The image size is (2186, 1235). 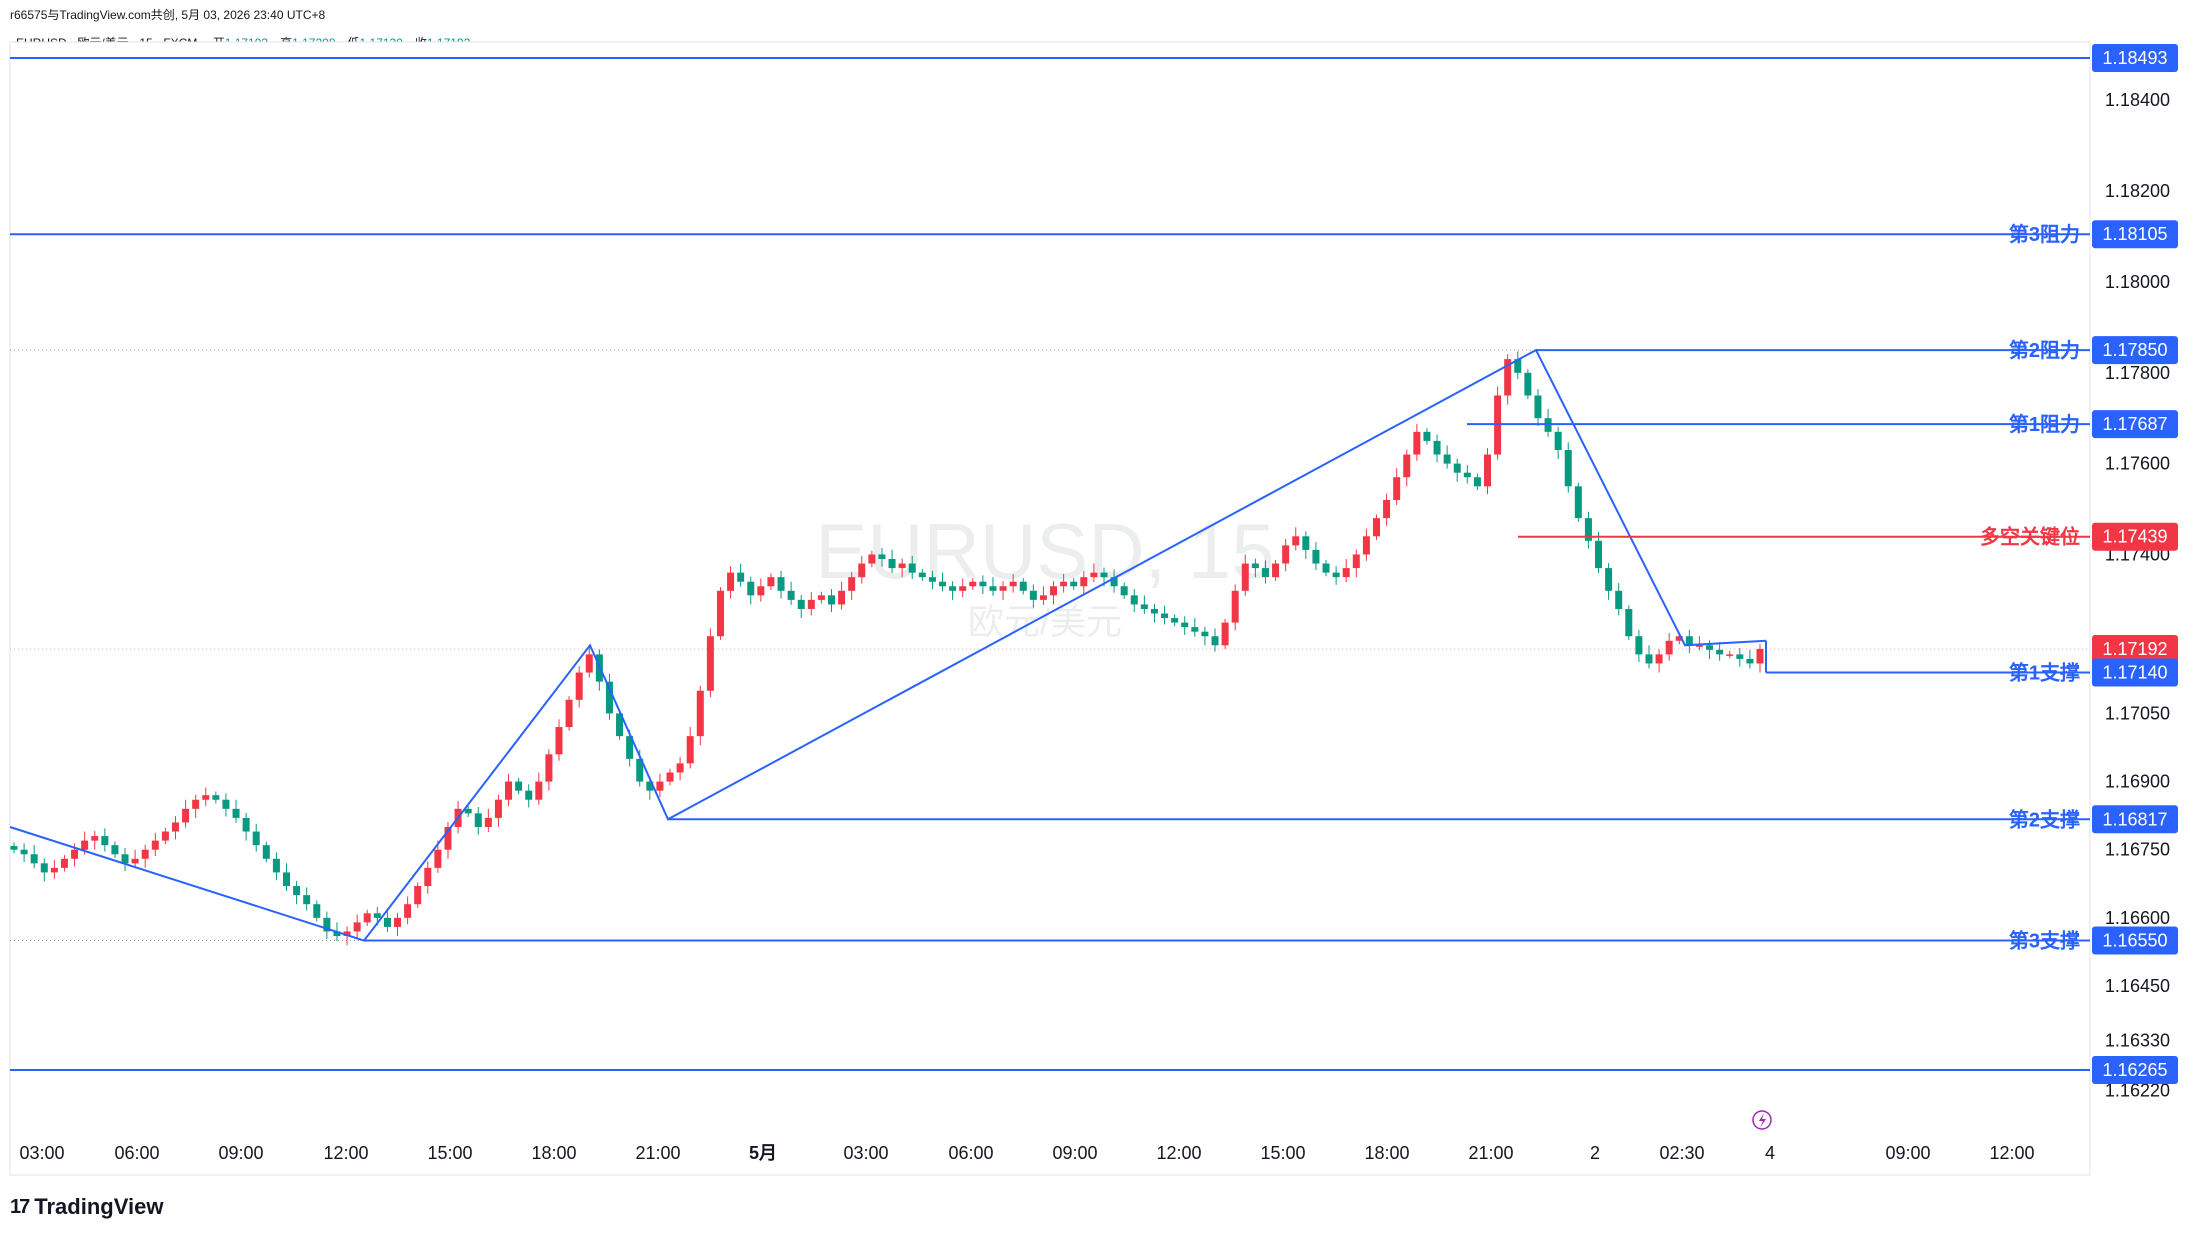 What do you see at coordinates (2137, 464) in the screenshot?
I see `y-tick-label: 1.17600` at bounding box center [2137, 464].